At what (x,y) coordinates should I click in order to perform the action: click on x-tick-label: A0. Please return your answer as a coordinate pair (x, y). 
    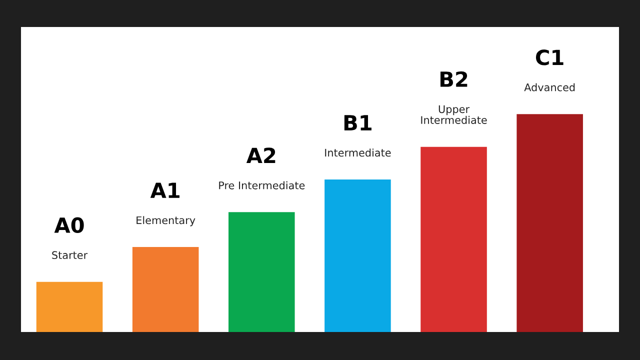
    Looking at the image, I should click on (69, 225).